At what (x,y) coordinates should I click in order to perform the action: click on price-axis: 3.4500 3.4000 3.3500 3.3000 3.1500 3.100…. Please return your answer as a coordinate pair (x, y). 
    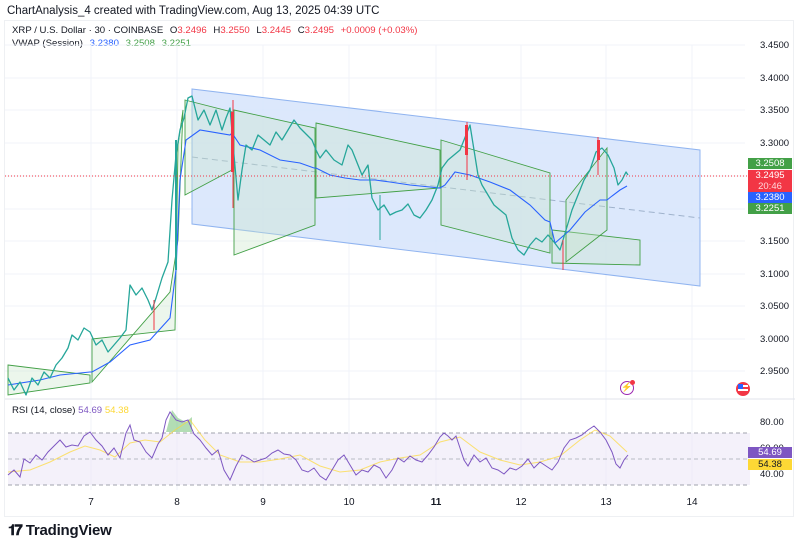
    Looking at the image, I should click on (774, 208).